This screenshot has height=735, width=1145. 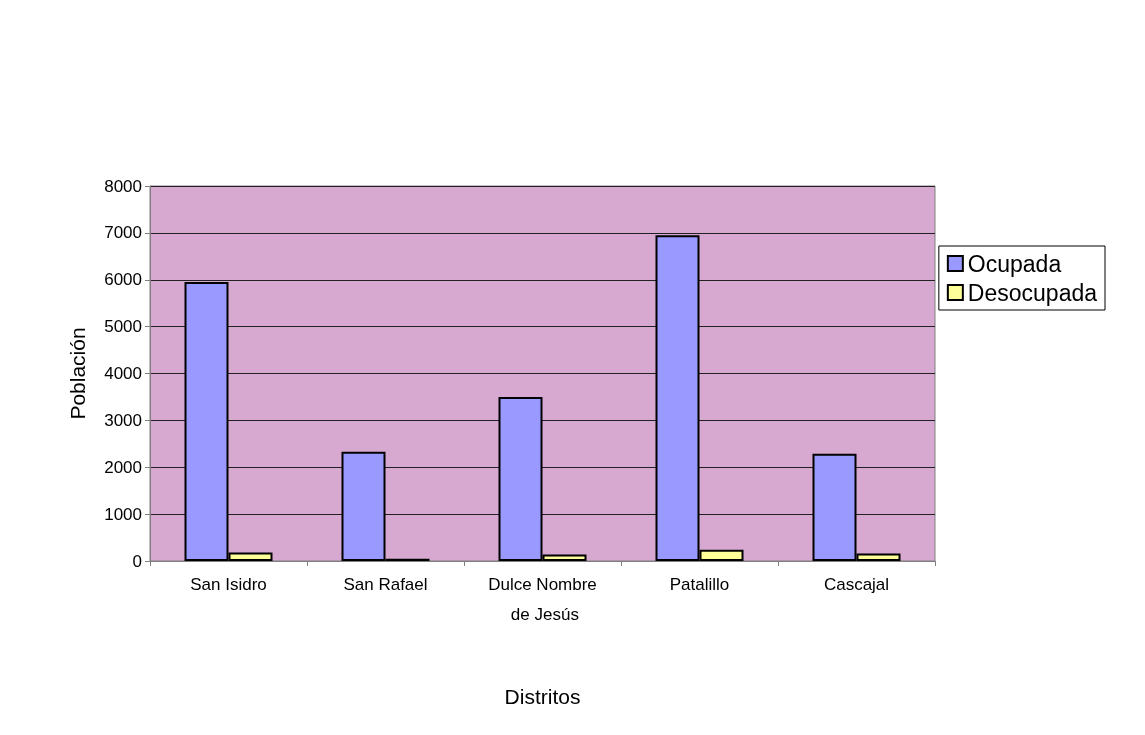 I want to click on y-axis-title: Población, so click(x=77, y=373).